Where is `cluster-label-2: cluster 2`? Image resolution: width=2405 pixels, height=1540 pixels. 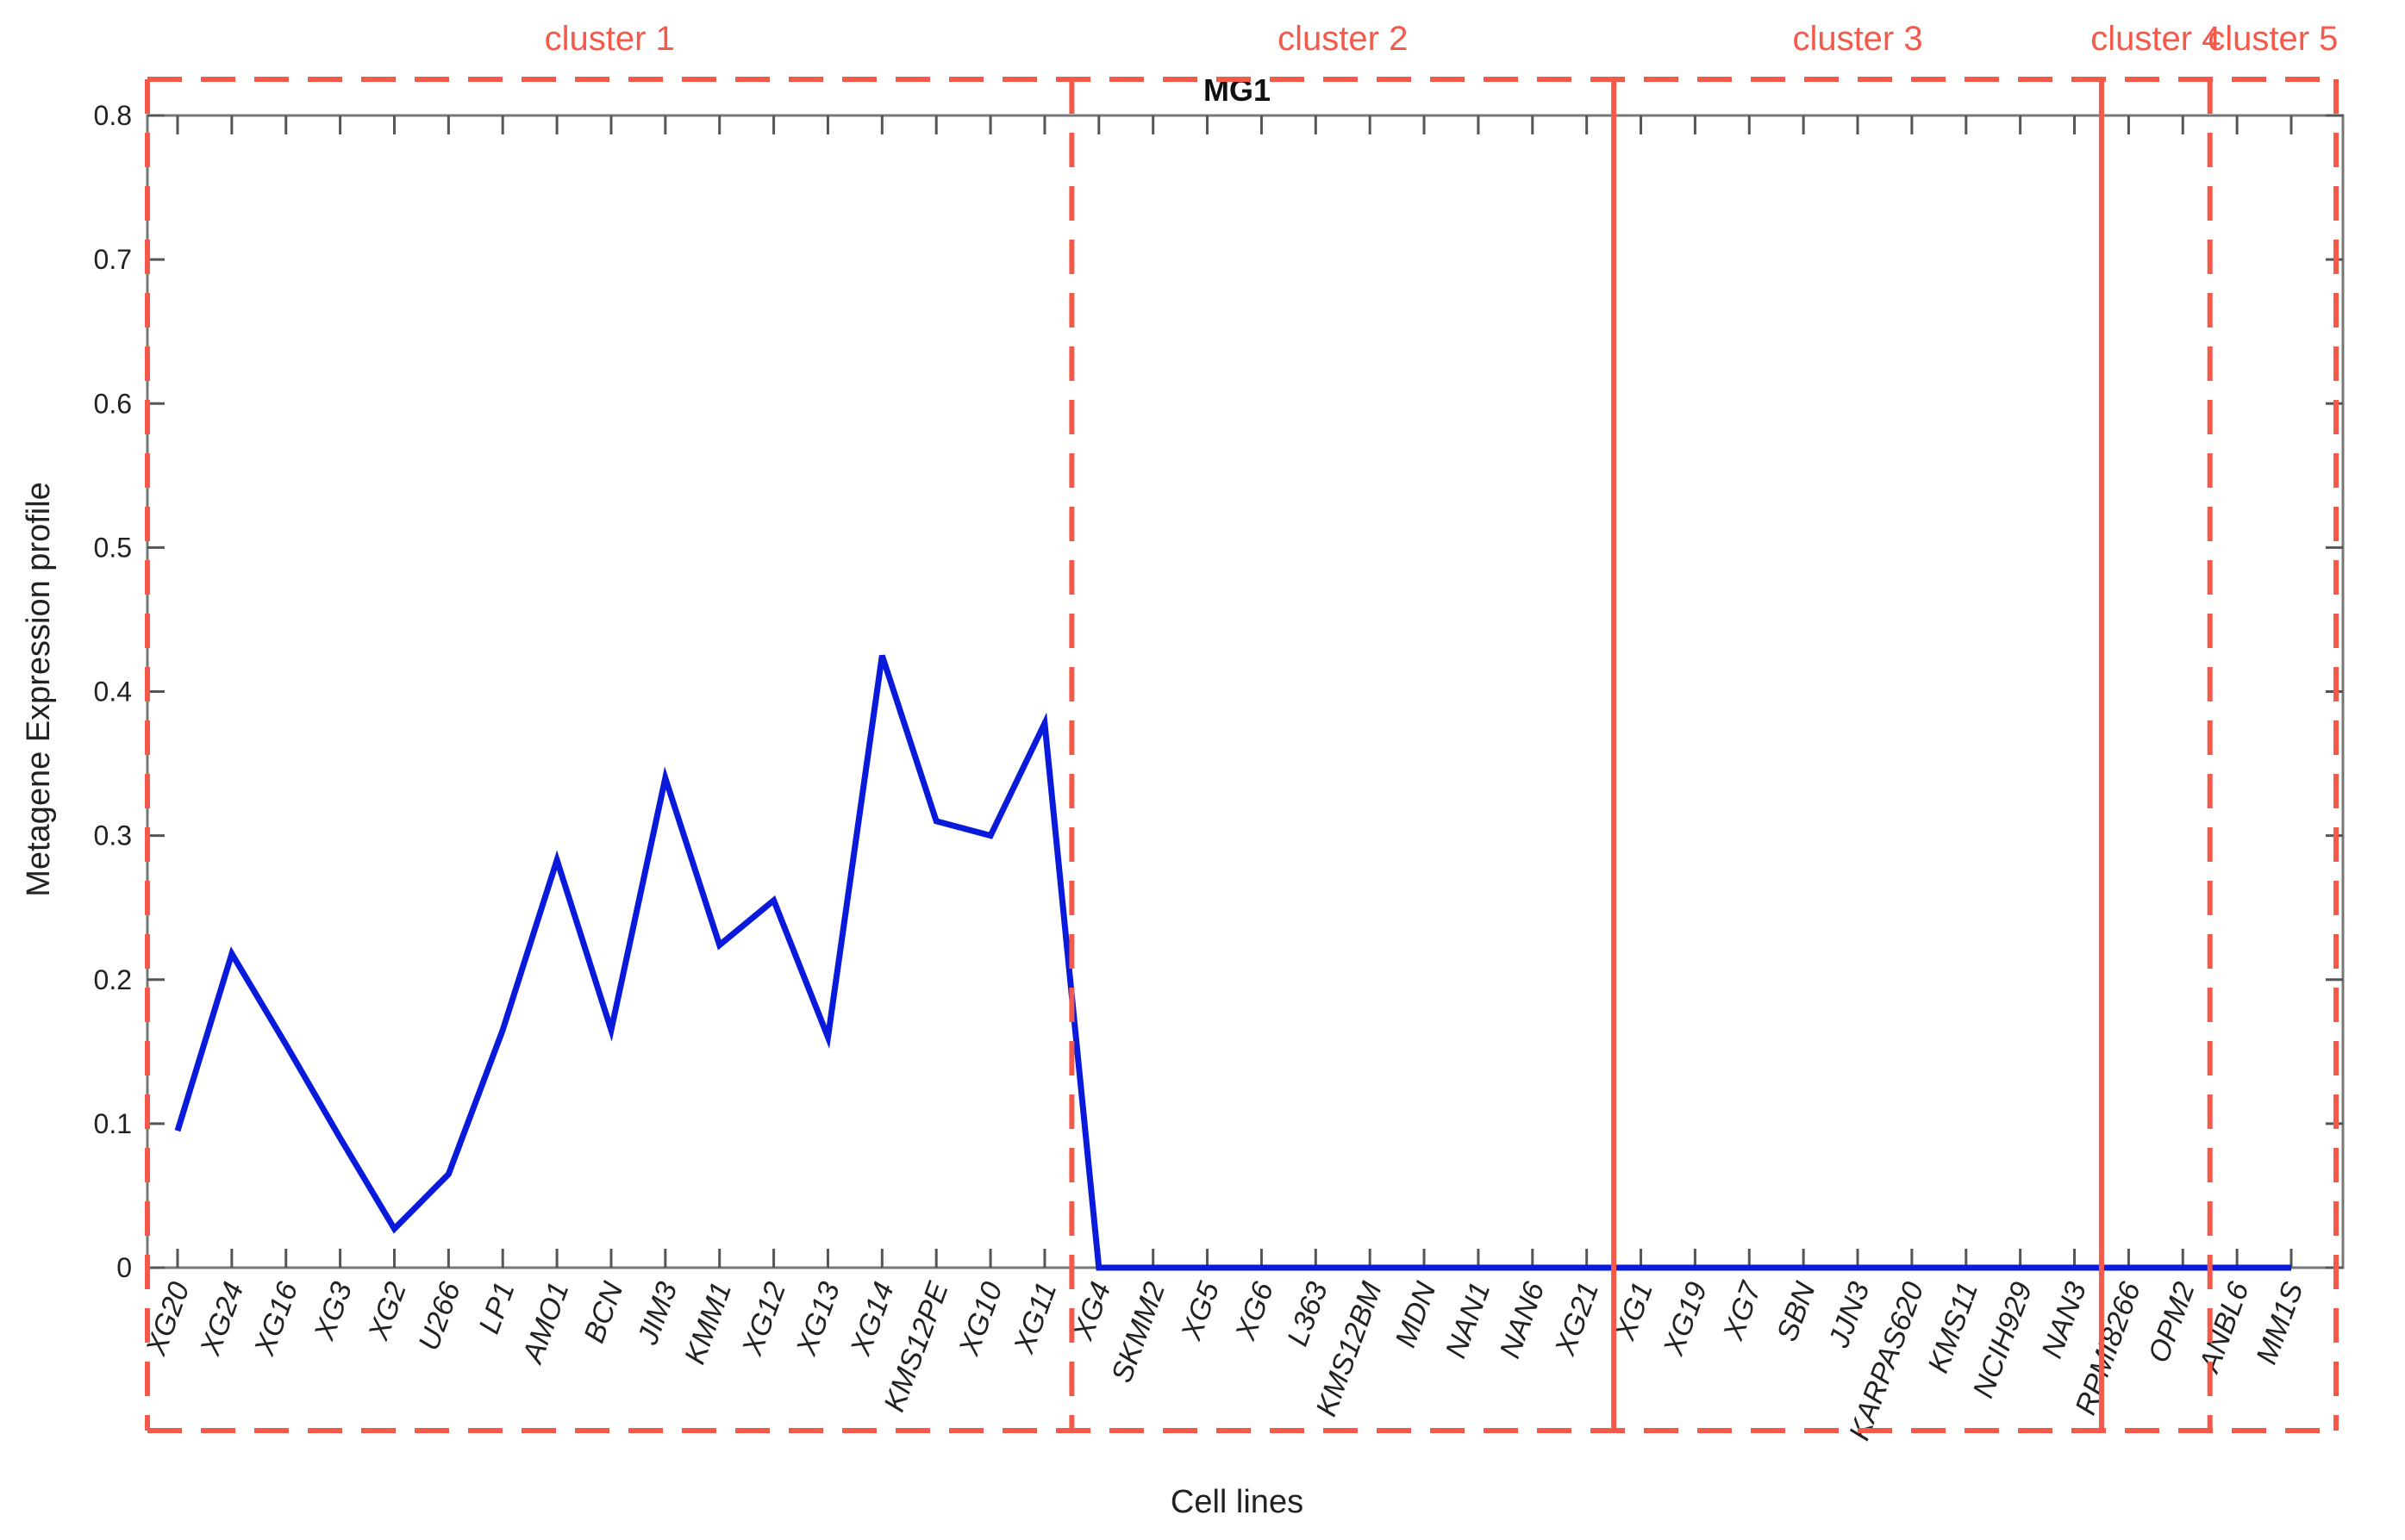
cluster-label-2: cluster 2 is located at coordinates (1342, 39).